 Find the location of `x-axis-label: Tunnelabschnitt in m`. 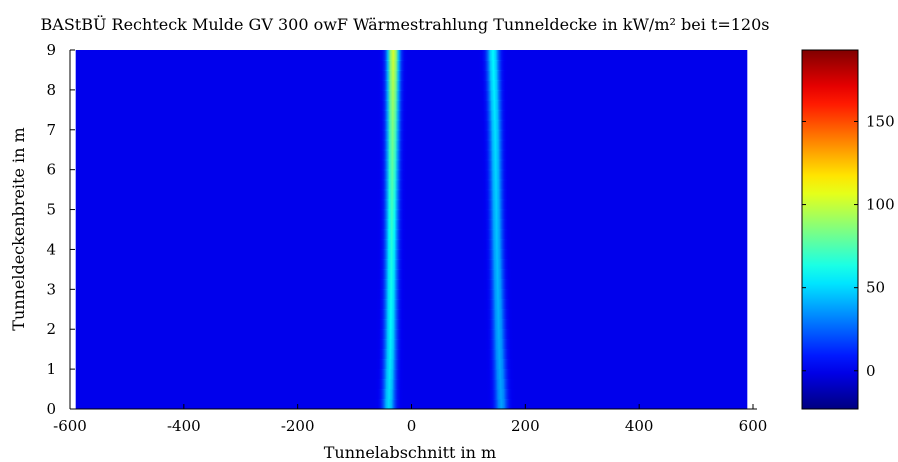

x-axis-label: Tunnelabschnitt in m is located at coordinates (410, 452).